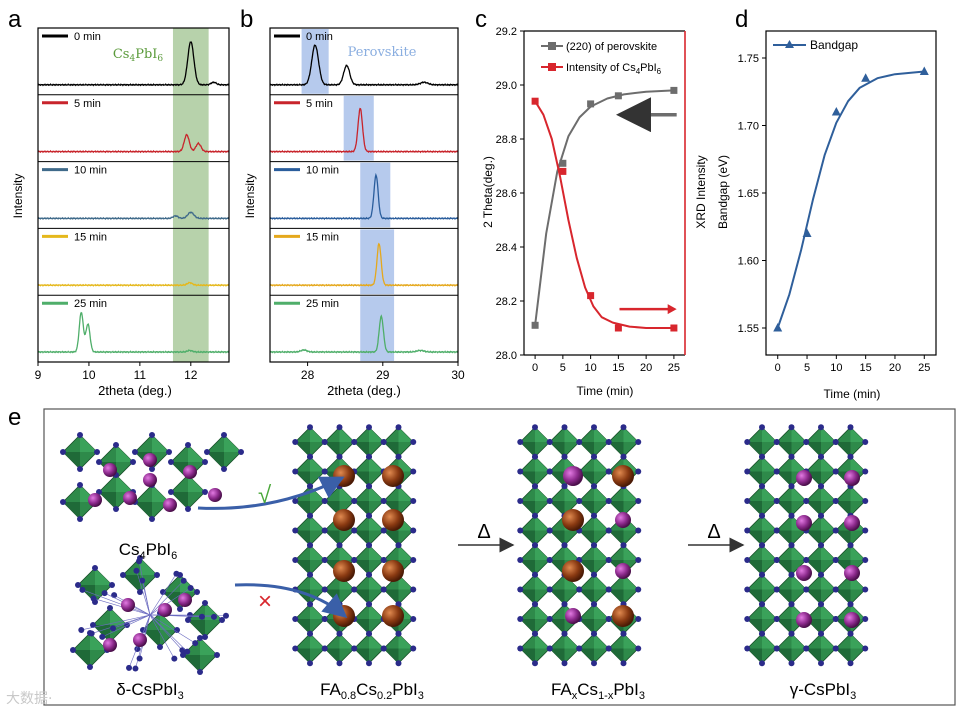 Image resolution: width=967 pixels, height=713 pixels. I want to click on panel-a-xlabel: 2theta (deg.), so click(135, 390).